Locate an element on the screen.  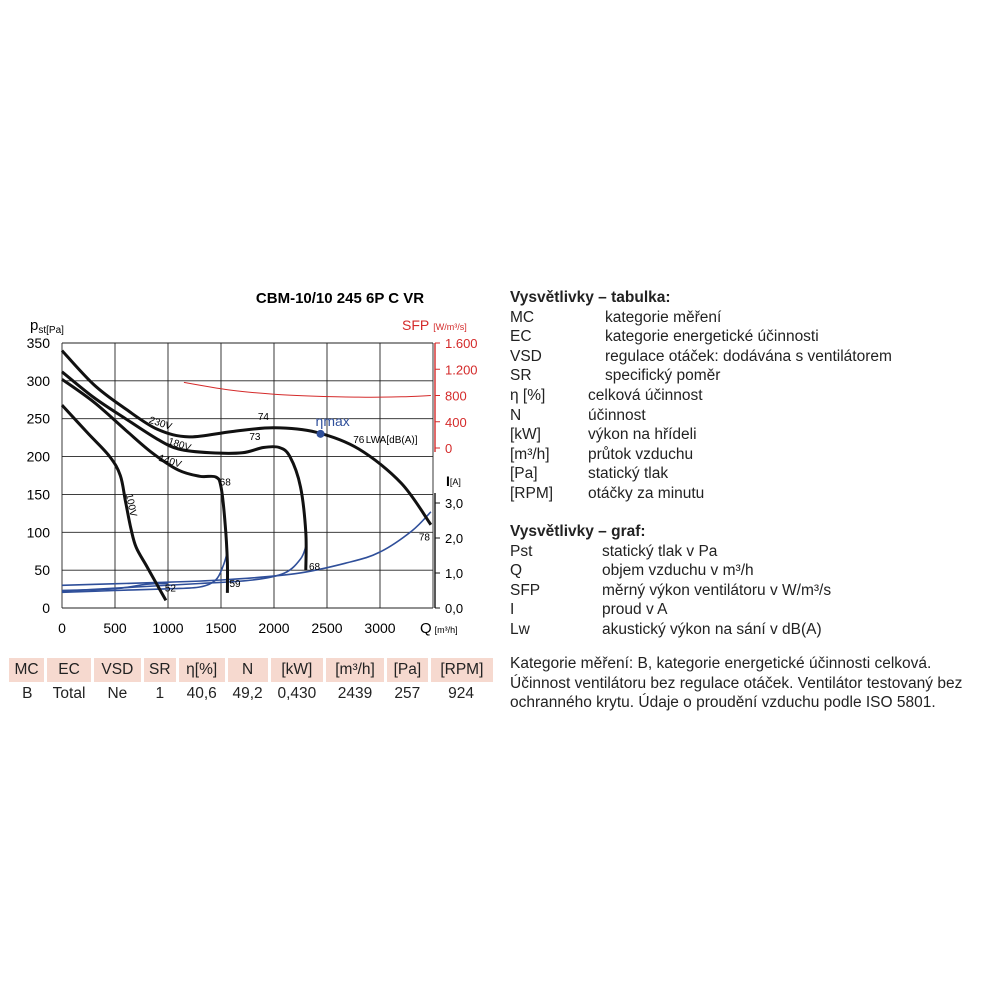
legend-row: Lw akustický výkon na sání v dB(A) is located at coordinates (750, 630).